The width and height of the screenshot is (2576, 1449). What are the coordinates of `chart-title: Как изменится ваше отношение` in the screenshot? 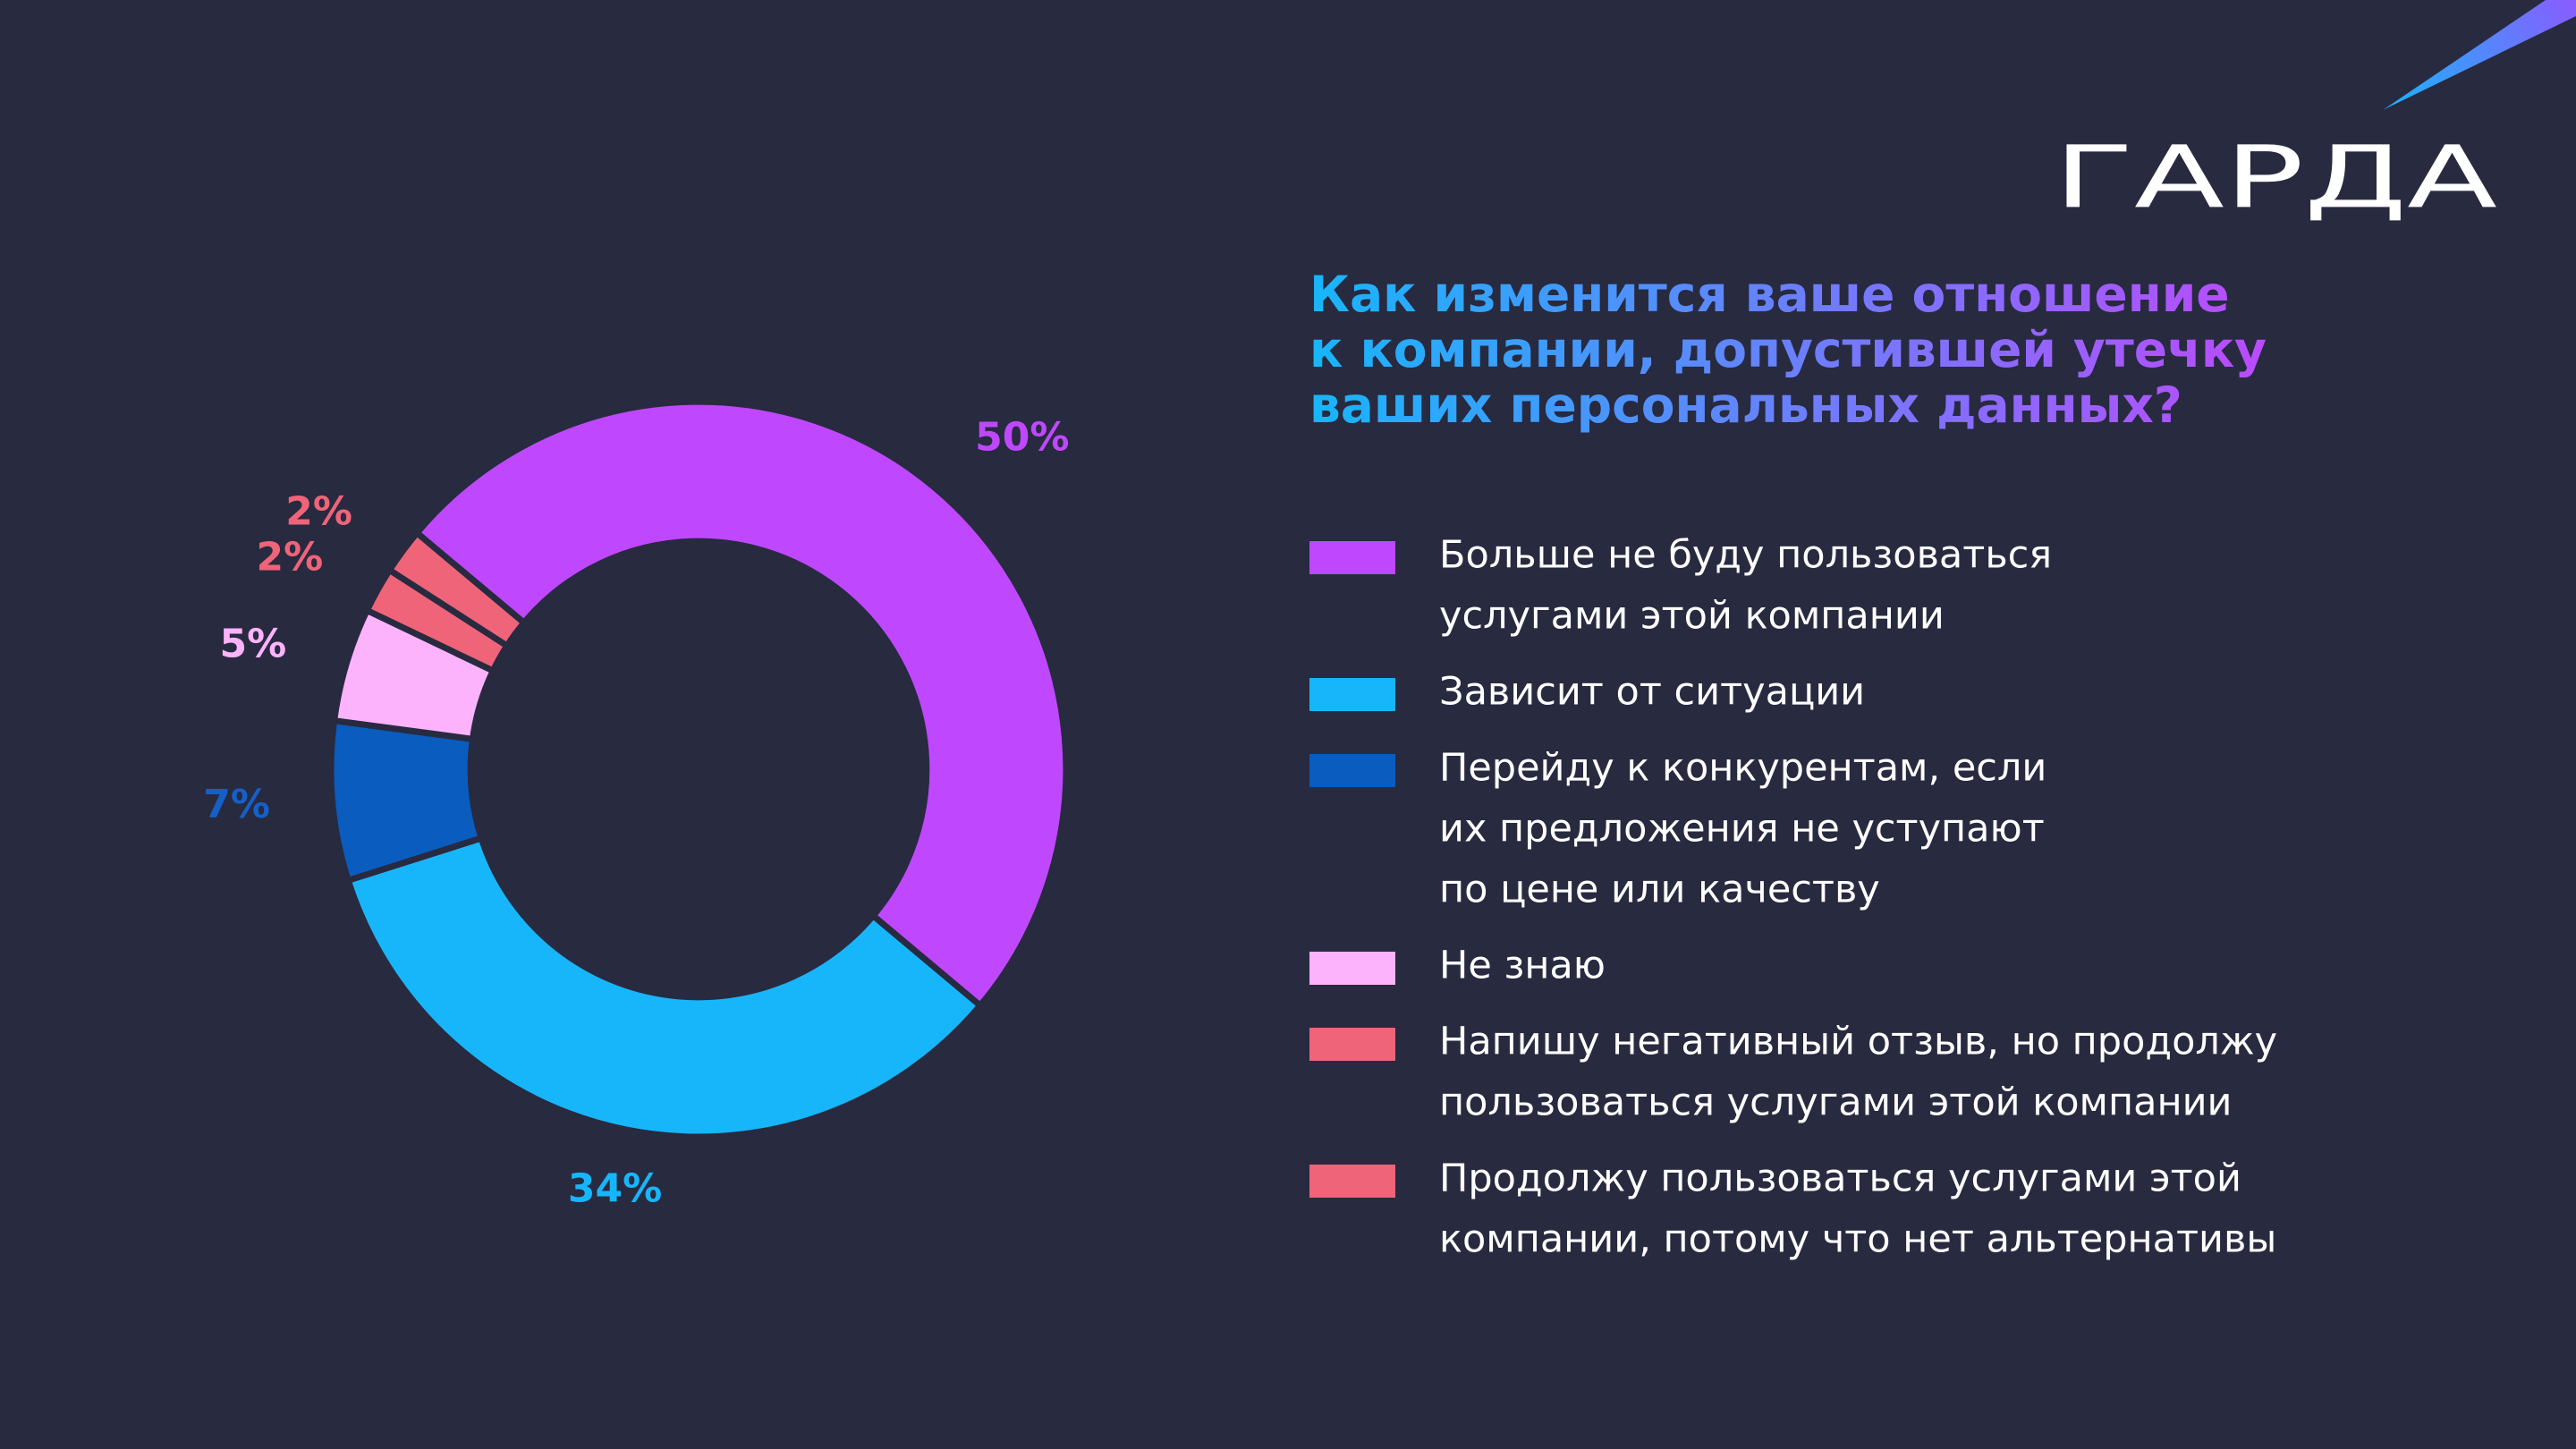 It's located at (1769, 294).